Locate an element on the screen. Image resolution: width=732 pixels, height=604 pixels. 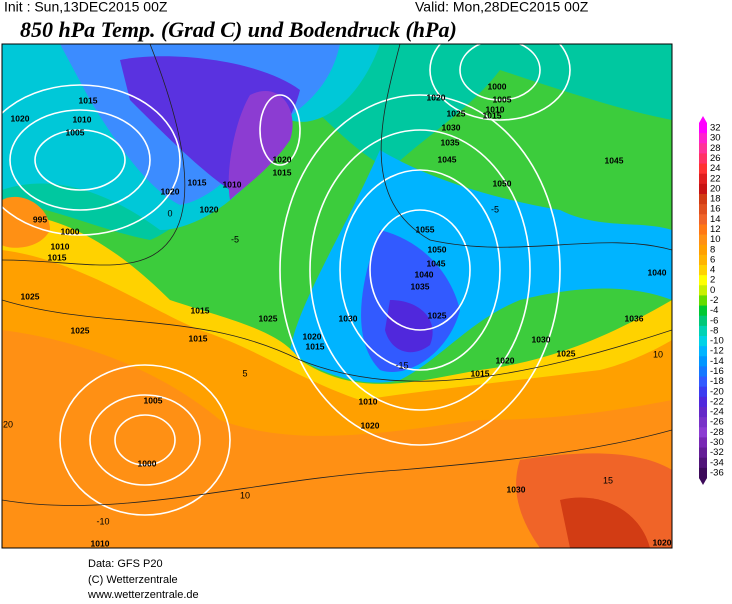
colorbar-bottom-cap is located at coordinates (703, 481).